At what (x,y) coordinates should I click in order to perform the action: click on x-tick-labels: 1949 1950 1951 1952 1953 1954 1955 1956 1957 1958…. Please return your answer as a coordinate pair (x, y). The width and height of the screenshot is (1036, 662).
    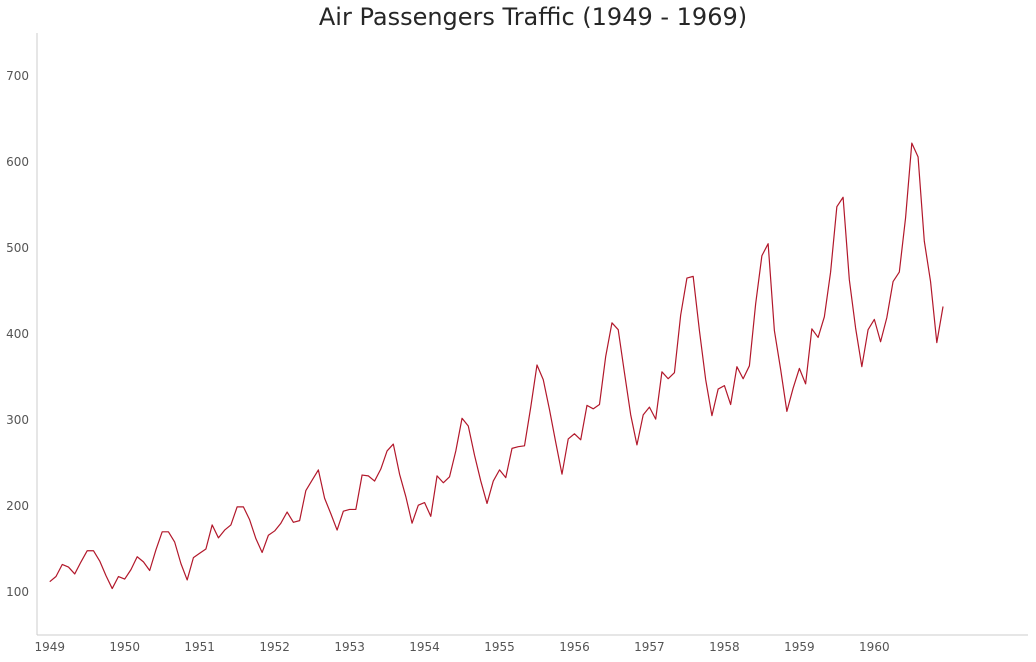
    Looking at the image, I should click on (461, 647).